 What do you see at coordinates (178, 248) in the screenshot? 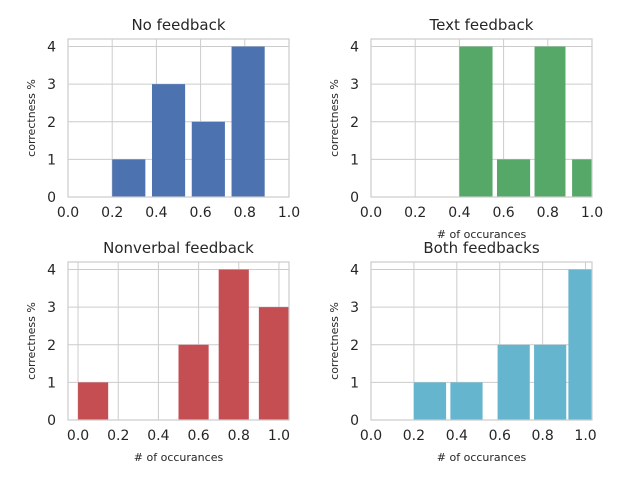
I see `subplot-title: Nonverbal feedback` at bounding box center [178, 248].